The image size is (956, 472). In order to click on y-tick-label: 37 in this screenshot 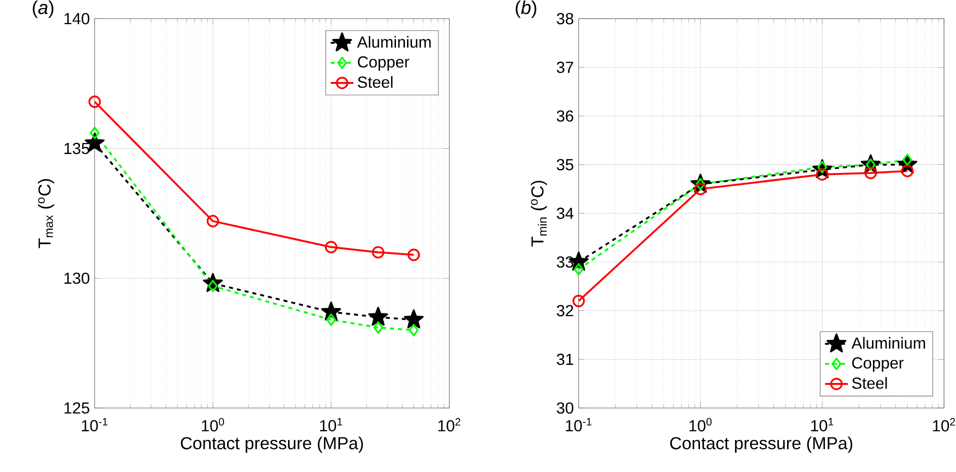, I will do `click(565, 67)`.